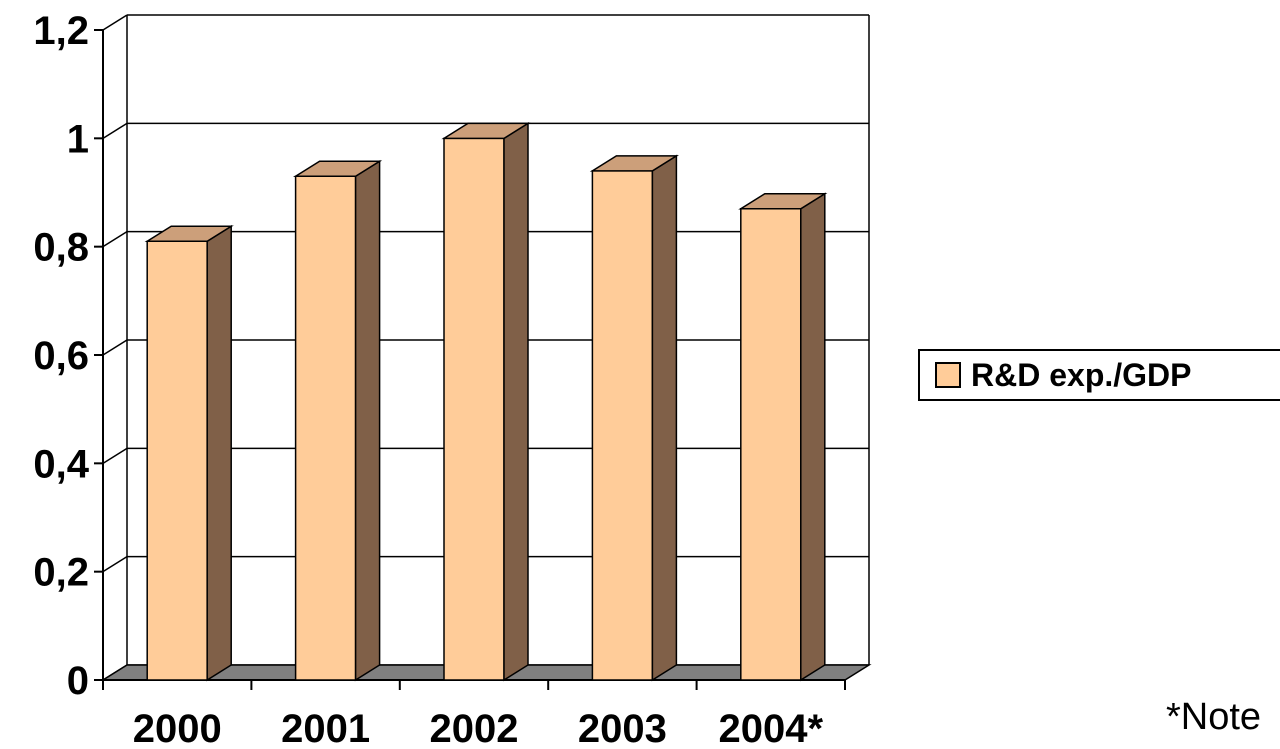 The width and height of the screenshot is (1280, 749). I want to click on x-category-label: 2000, so click(177, 728).